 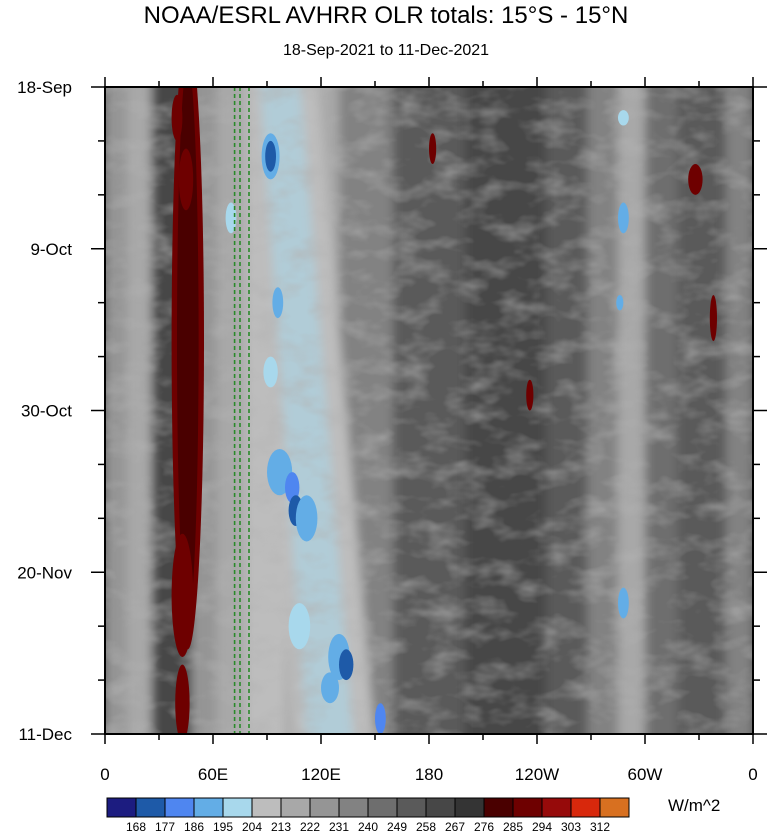 I want to click on colorbar-label: 258, so click(x=426, y=827).